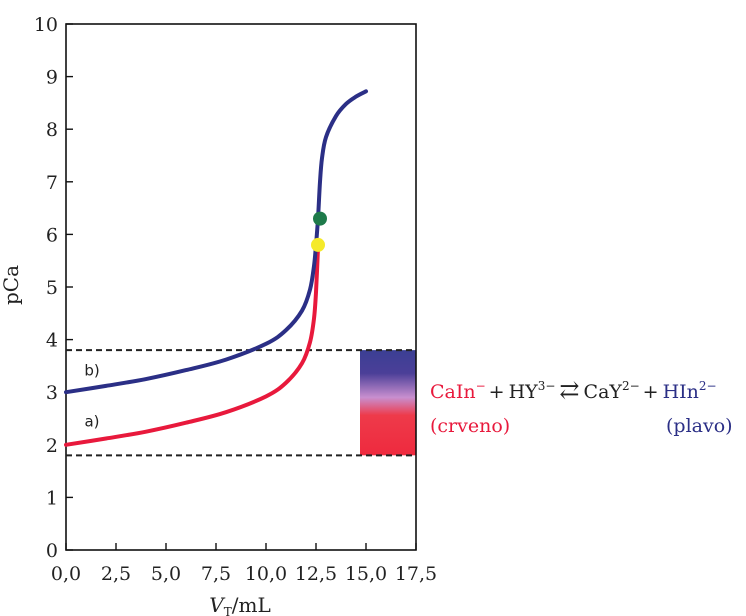  I want to click on eq-reactant1: CaIn, so click(453, 392).